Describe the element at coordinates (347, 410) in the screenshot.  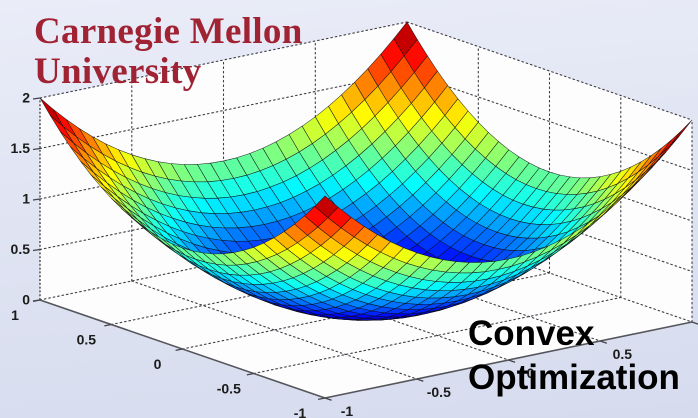
I see `y-tick-label: -1` at that location.